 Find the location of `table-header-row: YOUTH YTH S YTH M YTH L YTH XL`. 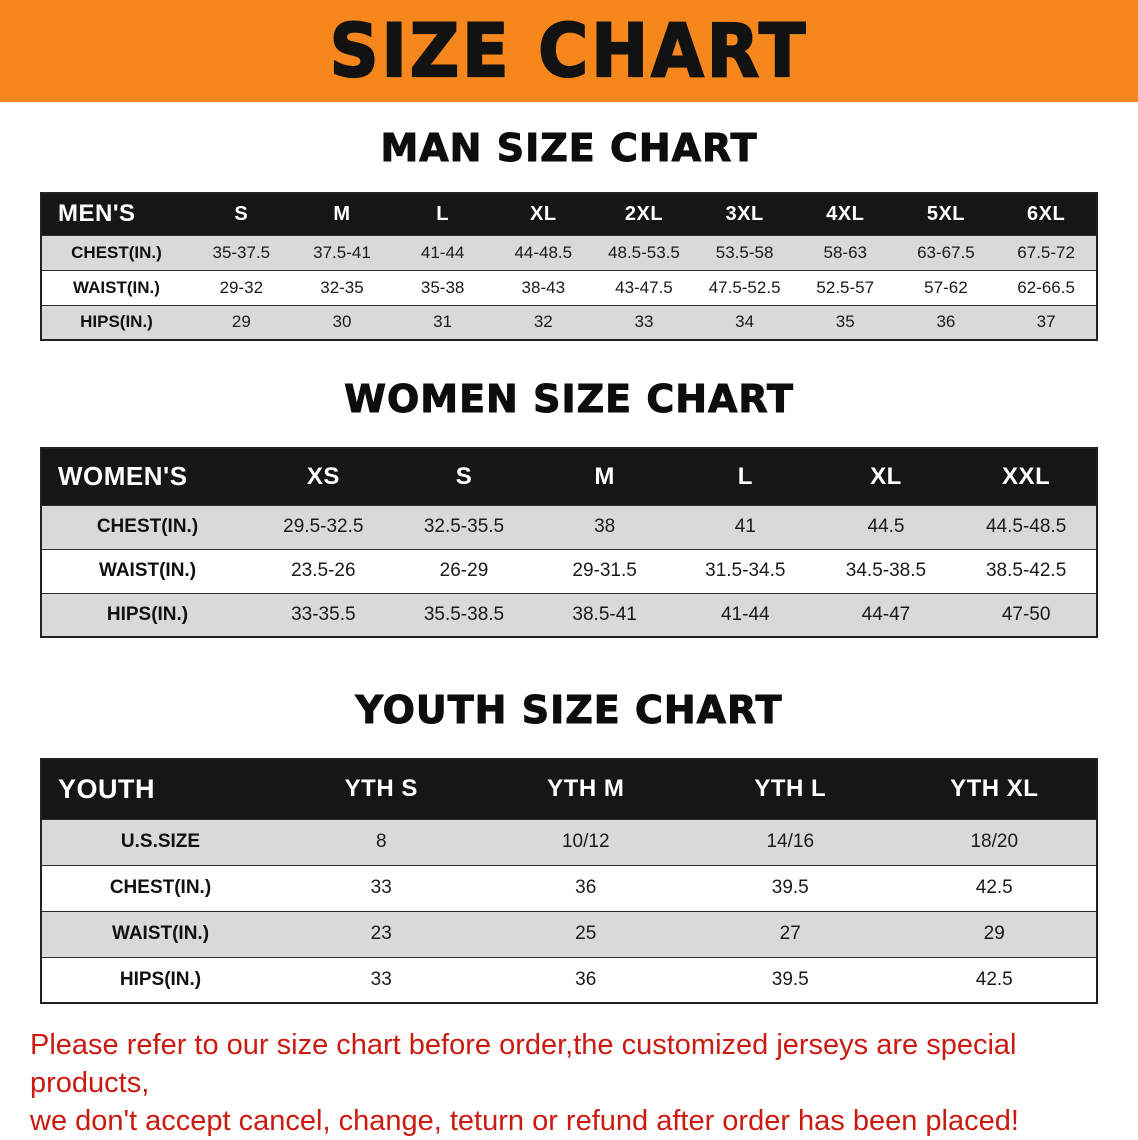

table-header-row: YOUTH YTH S YTH M YTH L YTH XL is located at coordinates (569, 789).